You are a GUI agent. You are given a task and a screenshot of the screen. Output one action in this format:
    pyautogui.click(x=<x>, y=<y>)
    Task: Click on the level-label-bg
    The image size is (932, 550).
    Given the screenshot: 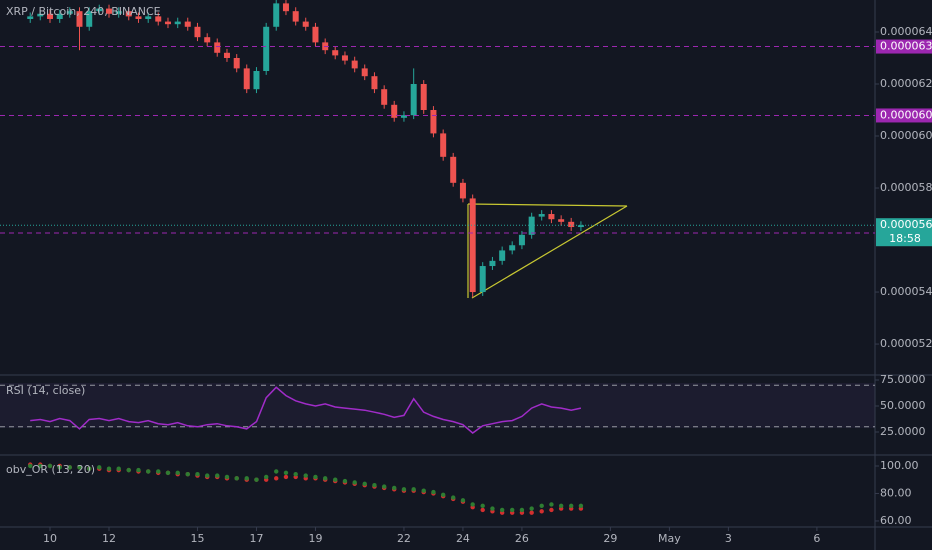 What is the action you would take?
    pyautogui.click(x=904, y=46)
    